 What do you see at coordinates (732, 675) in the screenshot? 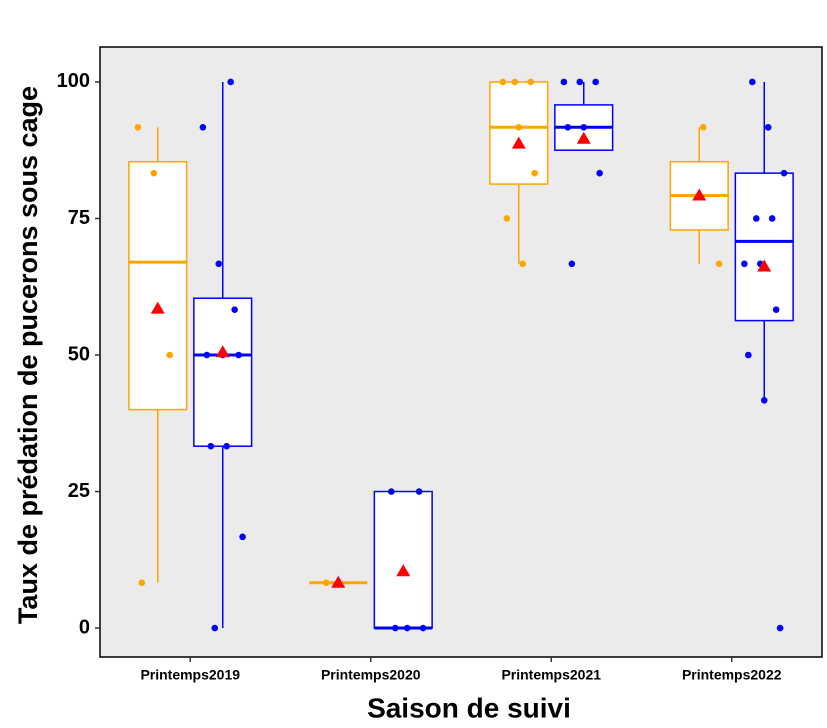
I see `x-tick-label: Printemps2022` at bounding box center [732, 675].